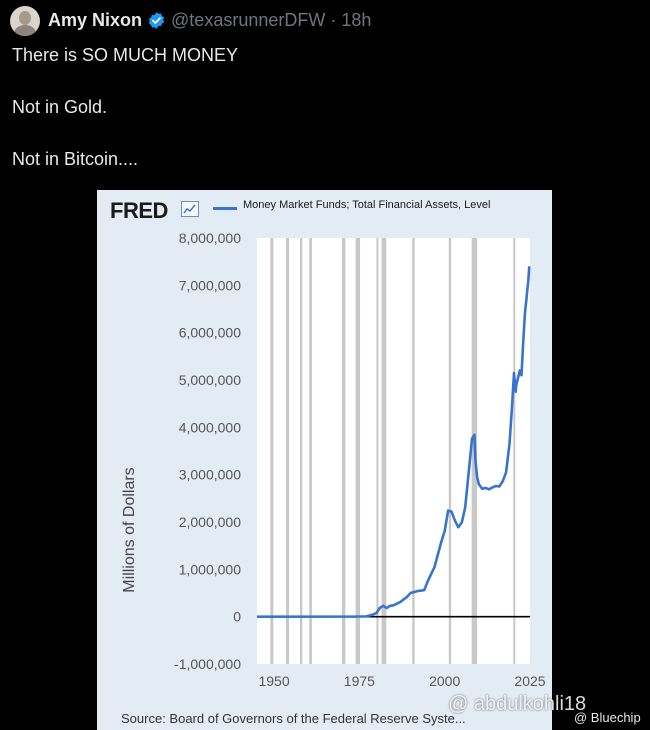 The height and width of the screenshot is (730, 650). What do you see at coordinates (139, 210) in the screenshot?
I see `fred-logo: FRED` at bounding box center [139, 210].